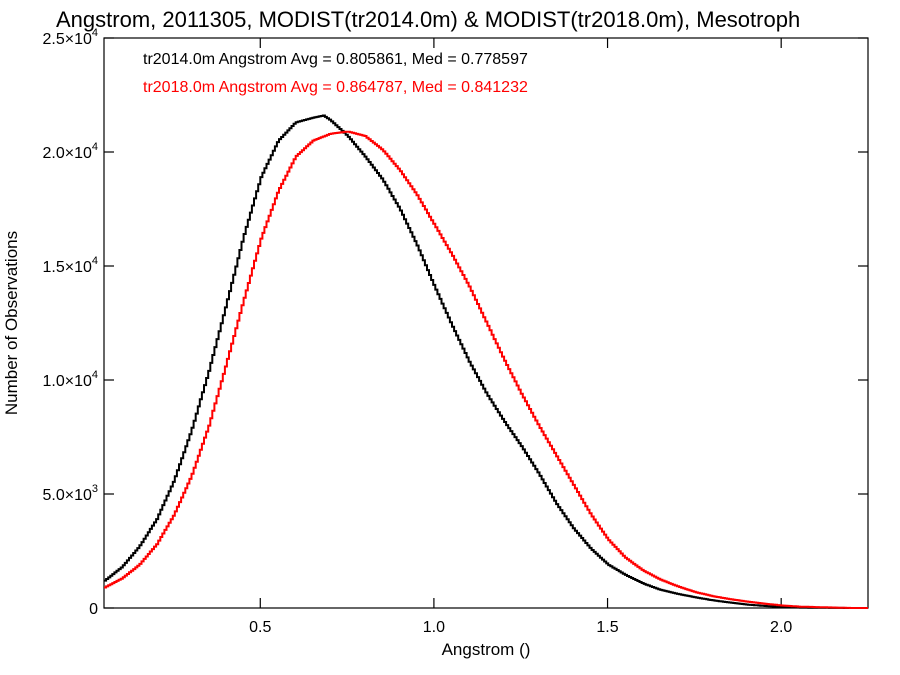 Image resolution: width=900 pixels, height=675 pixels. What do you see at coordinates (781, 627) in the screenshot?
I see `x-tick-label: 2.0` at bounding box center [781, 627].